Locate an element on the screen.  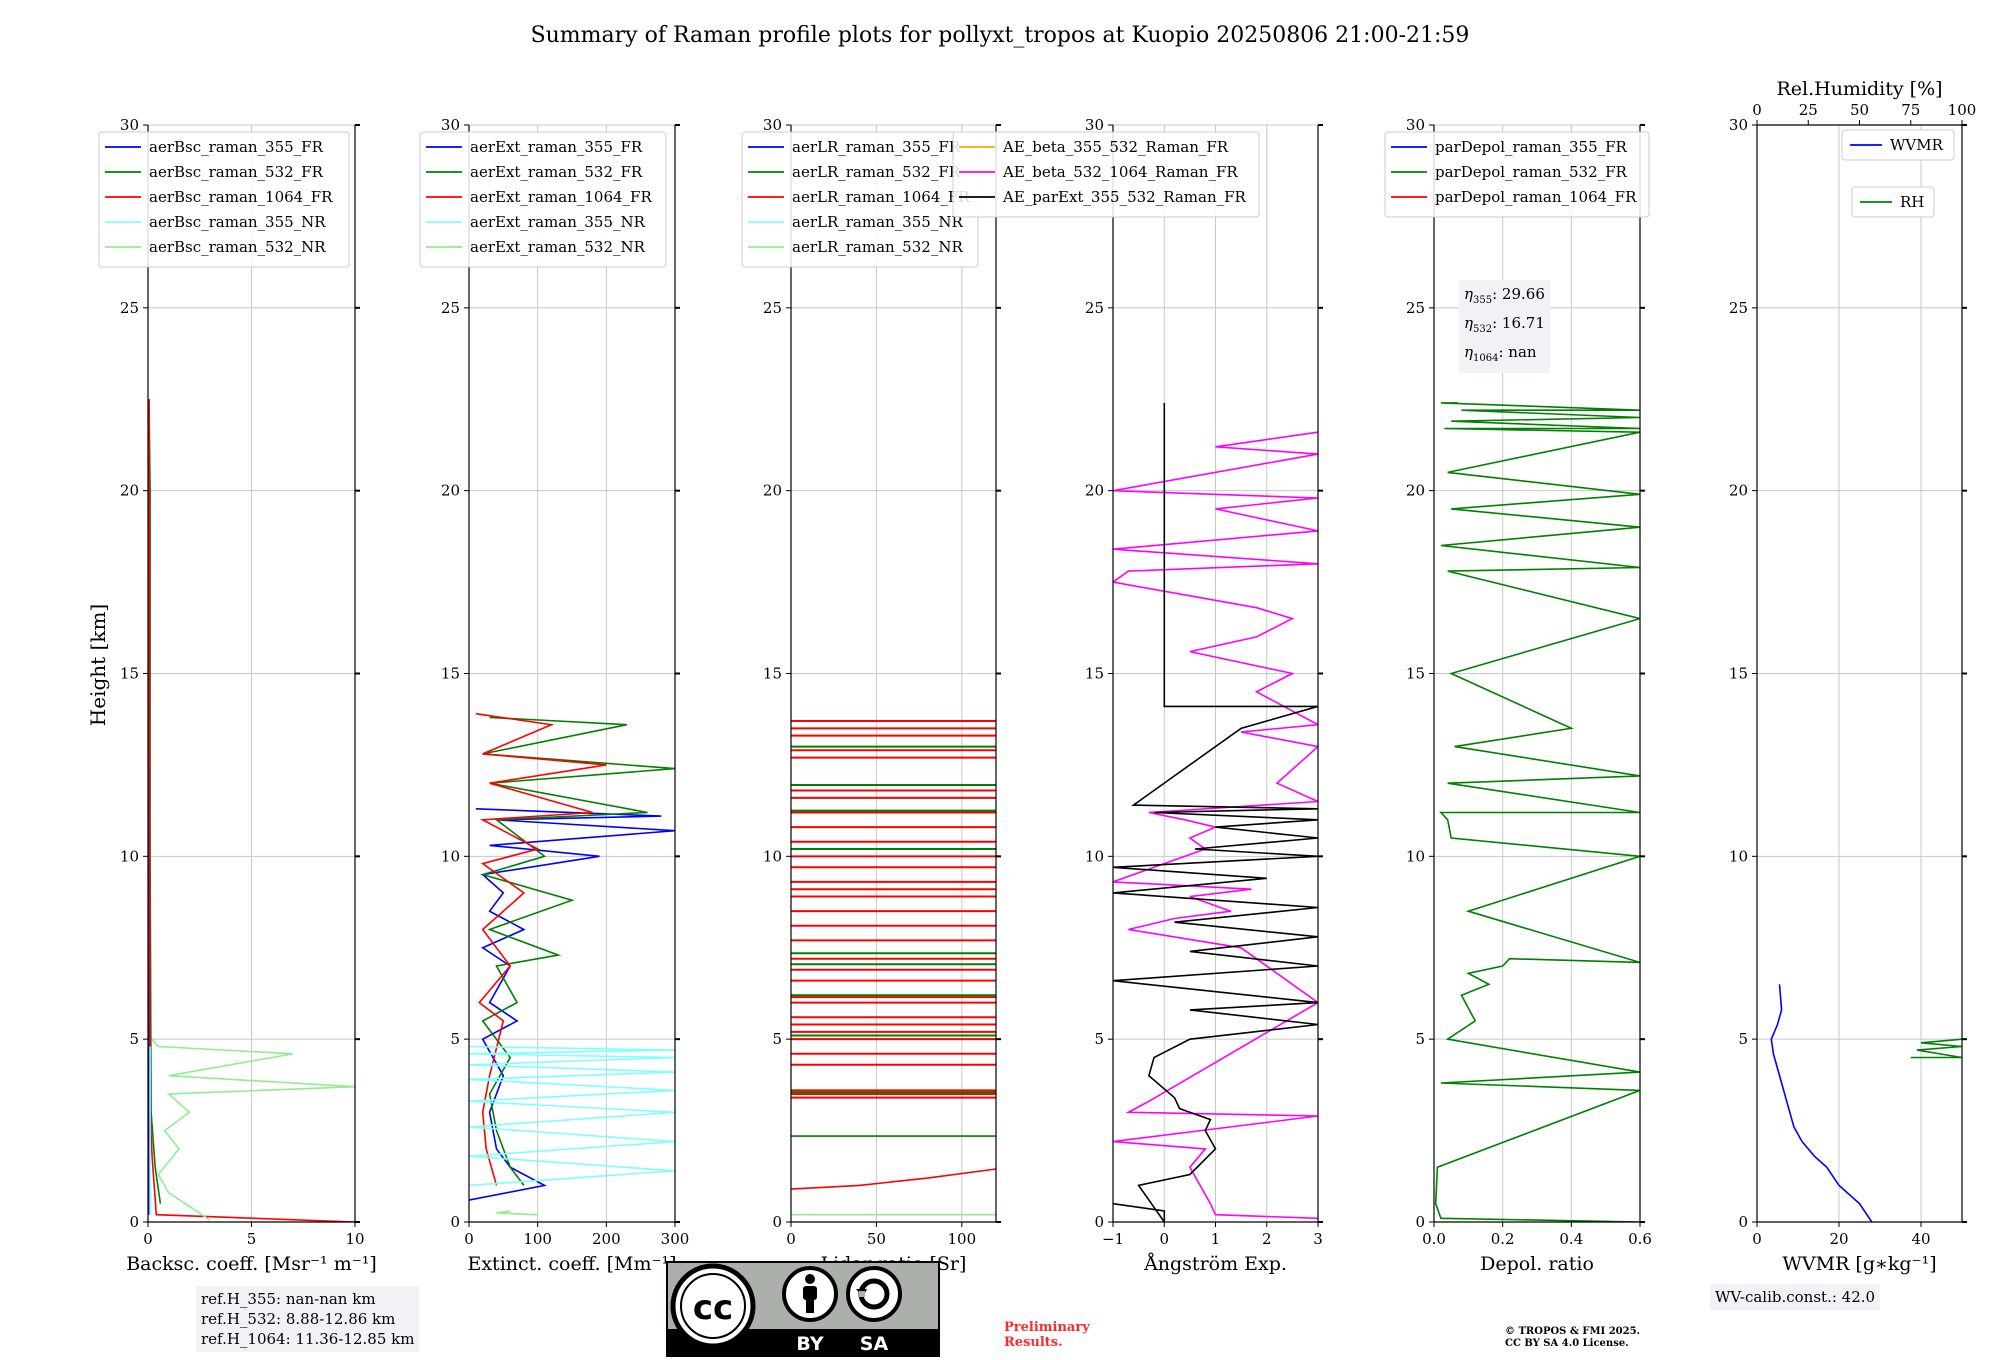
ref-height-1064: ref.H_1064: 11.36-12.85 km is located at coordinates (308, 1339).